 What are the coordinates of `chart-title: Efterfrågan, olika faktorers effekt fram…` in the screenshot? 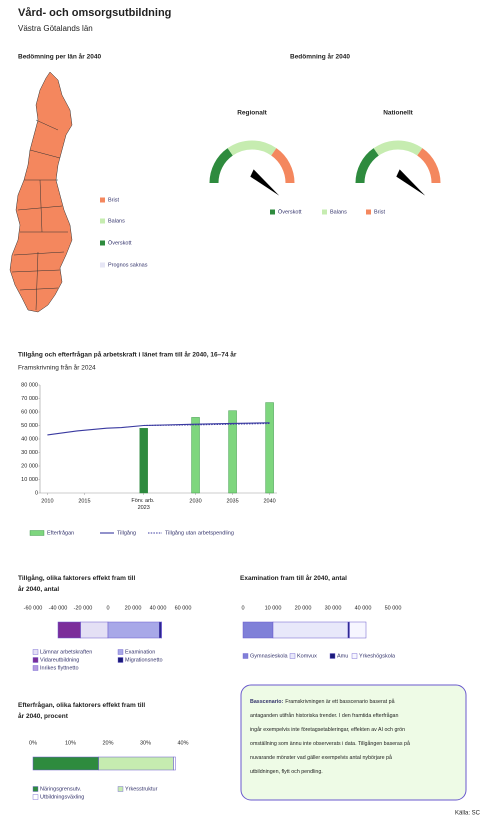 It's located at (82, 710).